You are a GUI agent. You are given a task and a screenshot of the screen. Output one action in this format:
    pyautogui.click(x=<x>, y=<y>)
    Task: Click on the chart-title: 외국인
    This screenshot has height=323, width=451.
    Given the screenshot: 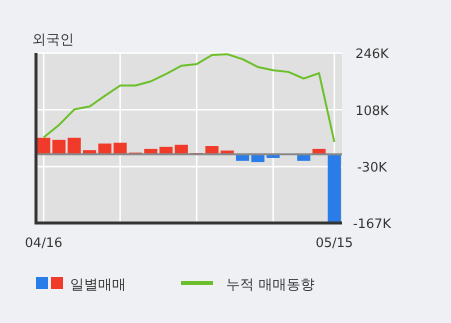 What is the action you would take?
    pyautogui.click(x=53, y=40)
    